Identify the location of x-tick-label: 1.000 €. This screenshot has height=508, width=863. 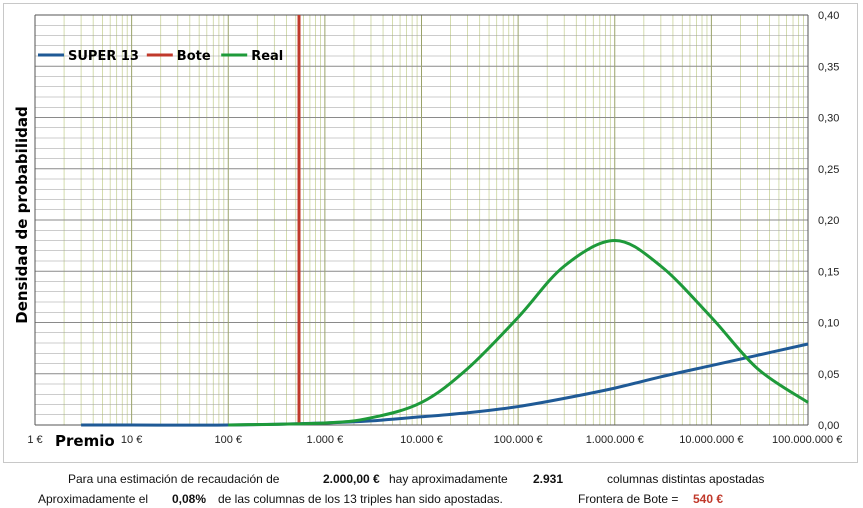
(325, 440).